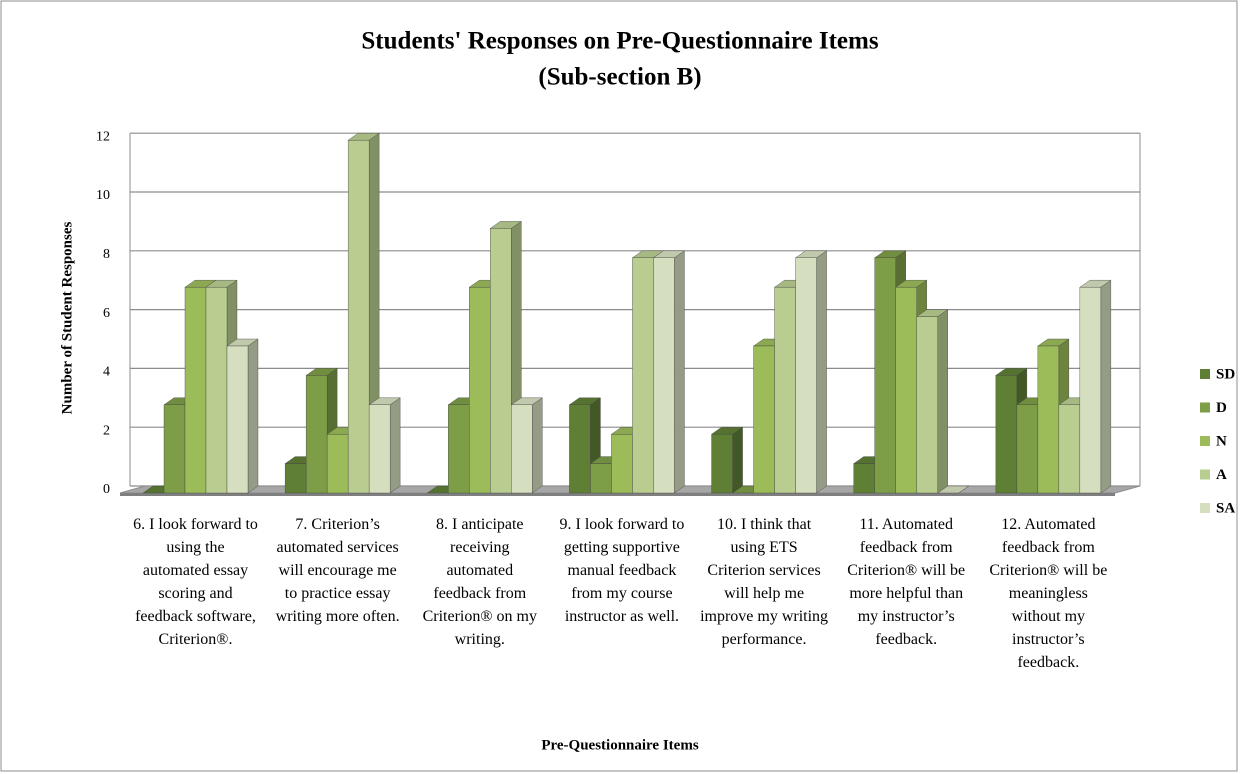 This screenshot has width=1241, height=774. I want to click on chart-subtitle: (Sub-section B), so click(619, 77).